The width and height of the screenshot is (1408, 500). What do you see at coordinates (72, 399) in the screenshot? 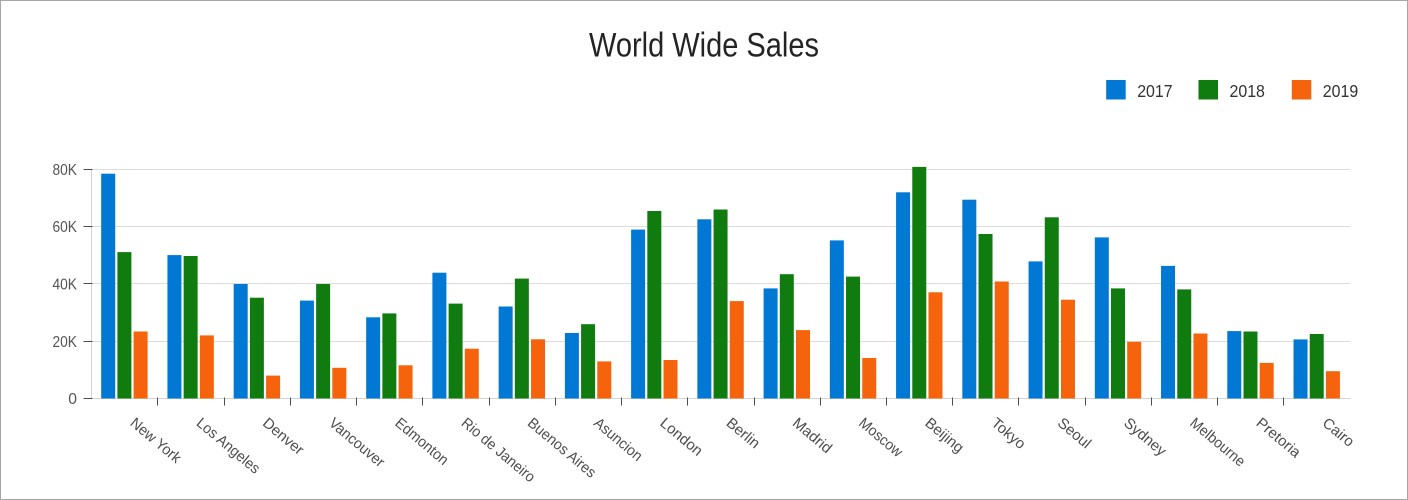
I see `svg-text: 0` at bounding box center [72, 399].